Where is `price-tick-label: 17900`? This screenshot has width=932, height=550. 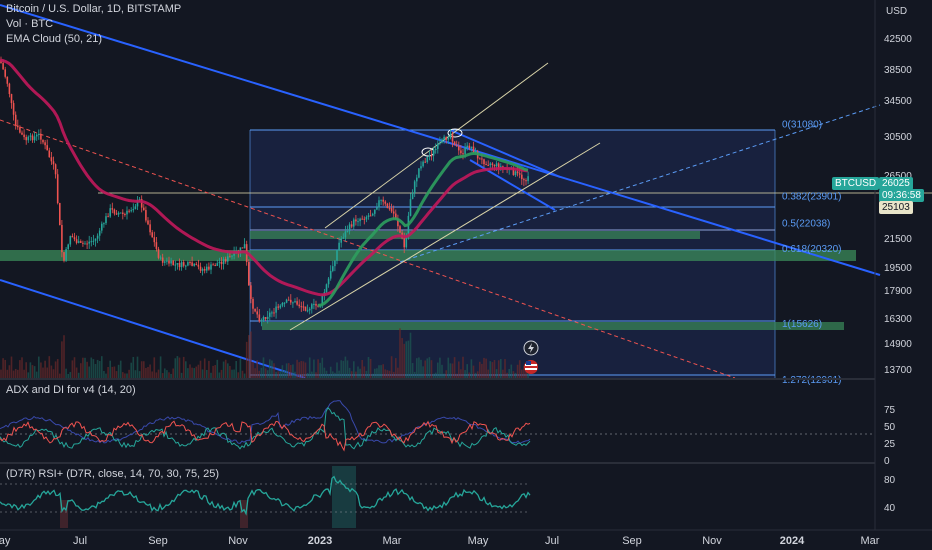
price-tick-label: 17900 is located at coordinates (898, 291).